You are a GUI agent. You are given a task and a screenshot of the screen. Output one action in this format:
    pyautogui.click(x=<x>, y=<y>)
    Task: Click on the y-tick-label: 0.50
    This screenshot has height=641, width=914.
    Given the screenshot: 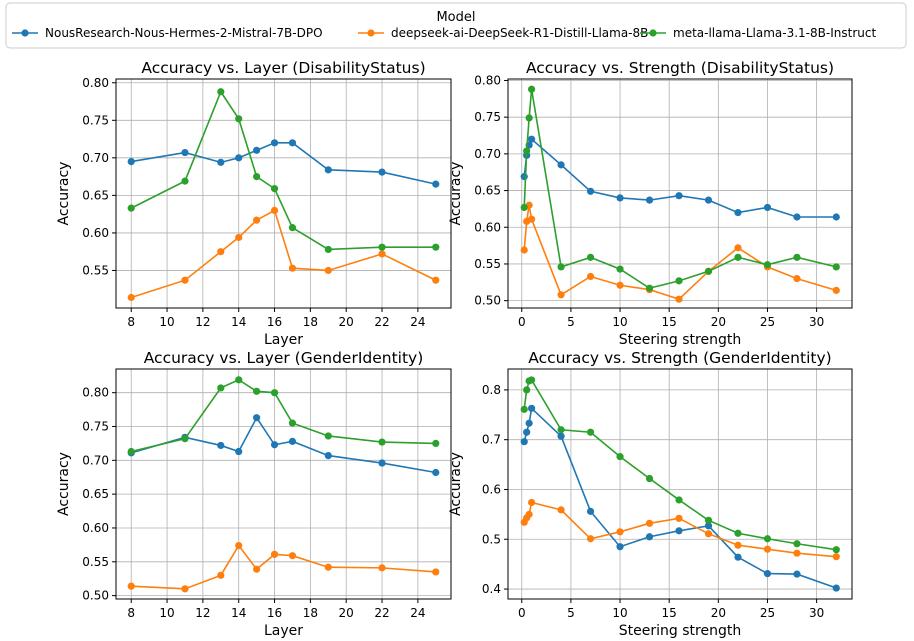 What is the action you would take?
    pyautogui.click(x=487, y=301)
    